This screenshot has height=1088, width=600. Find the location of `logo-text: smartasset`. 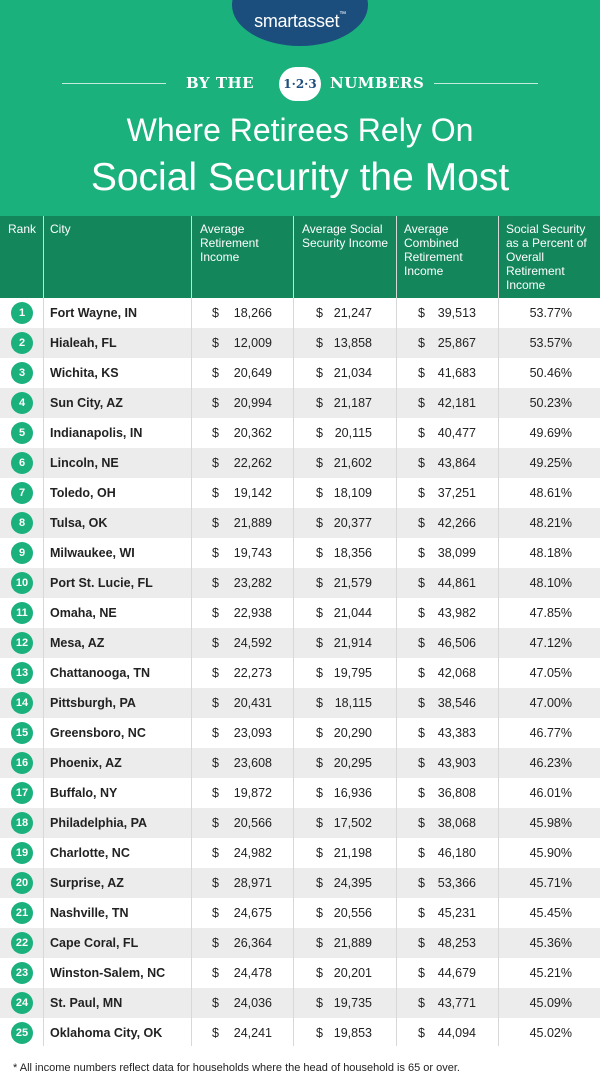

logo-text: smartasset is located at coordinates (297, 21).